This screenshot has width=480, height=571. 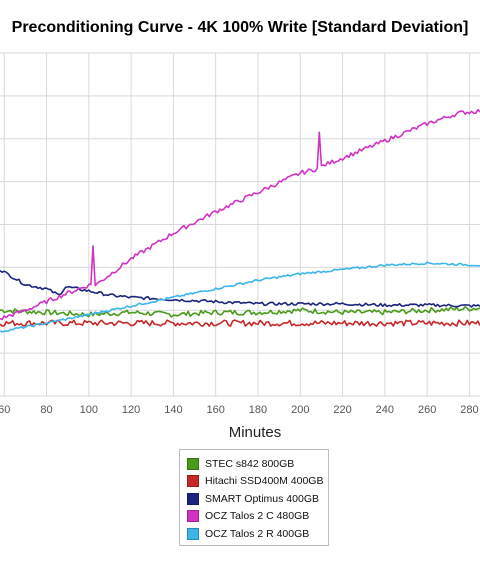 I want to click on x-tick-label: 180, so click(x=258, y=410).